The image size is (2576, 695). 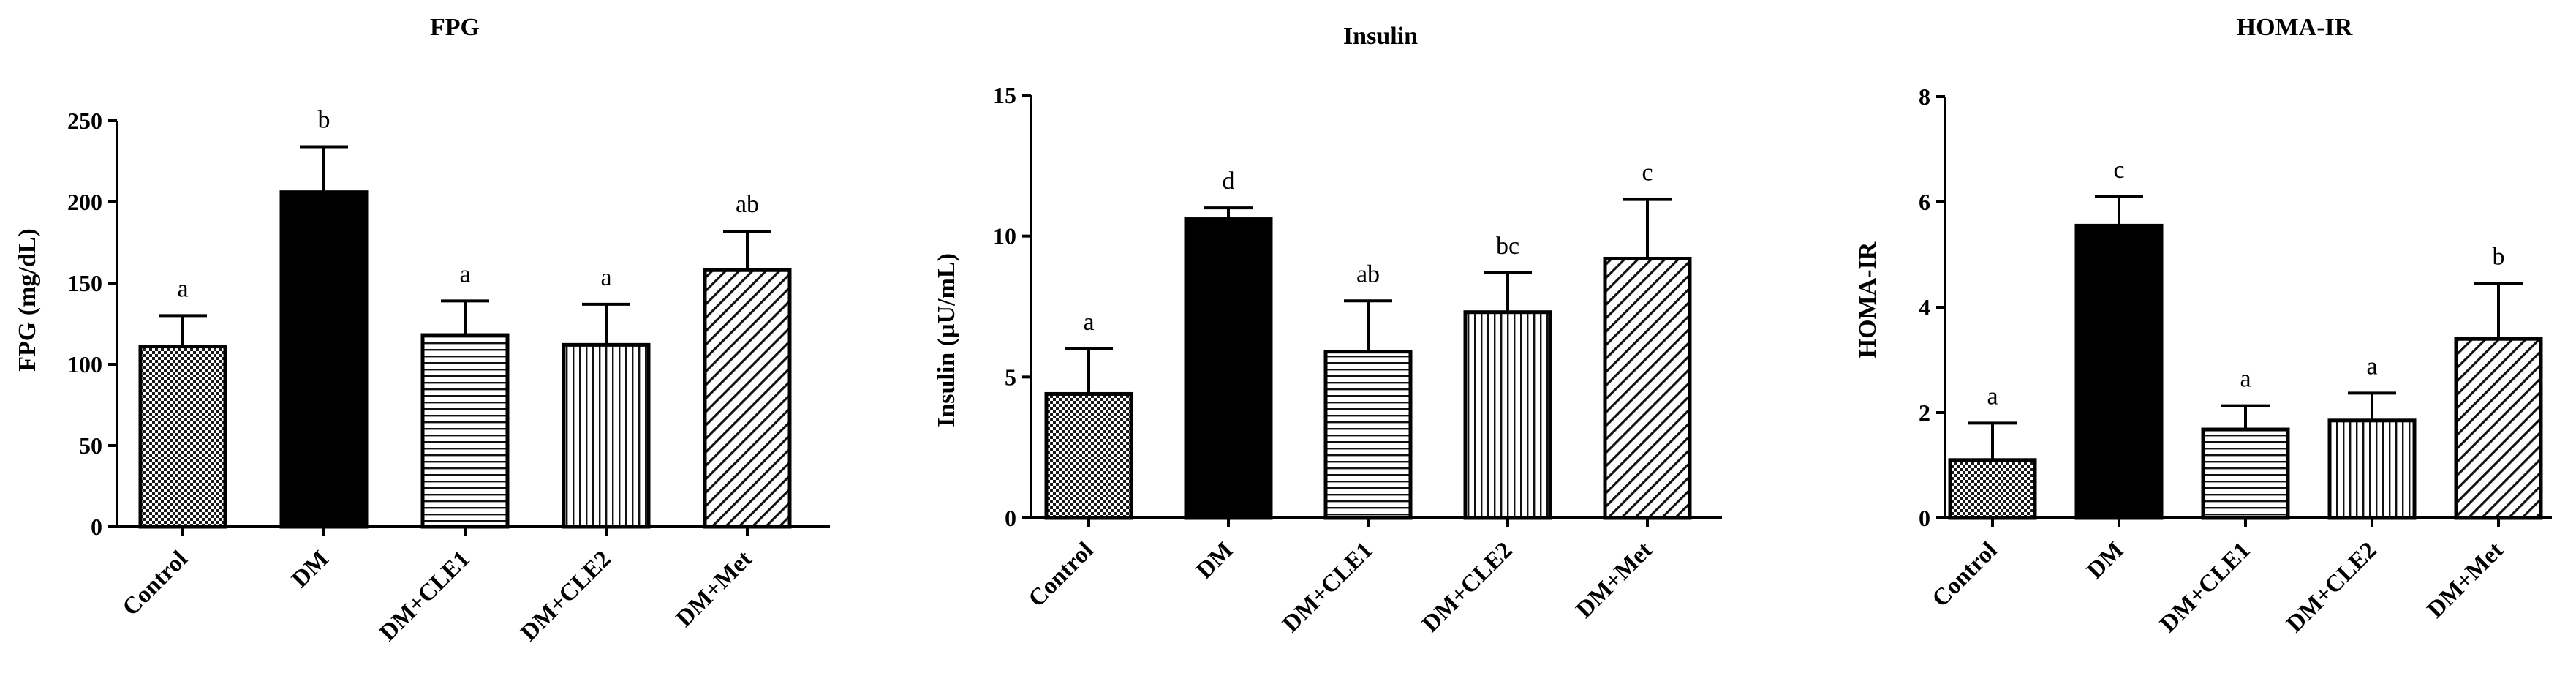 I want to click on y-axis-label: HOMA-IR, so click(x=1867, y=299).